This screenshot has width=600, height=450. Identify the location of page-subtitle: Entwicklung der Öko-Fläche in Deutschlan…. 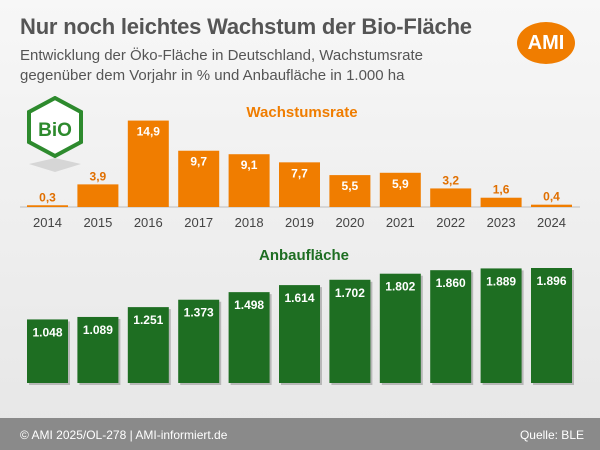
(221, 65).